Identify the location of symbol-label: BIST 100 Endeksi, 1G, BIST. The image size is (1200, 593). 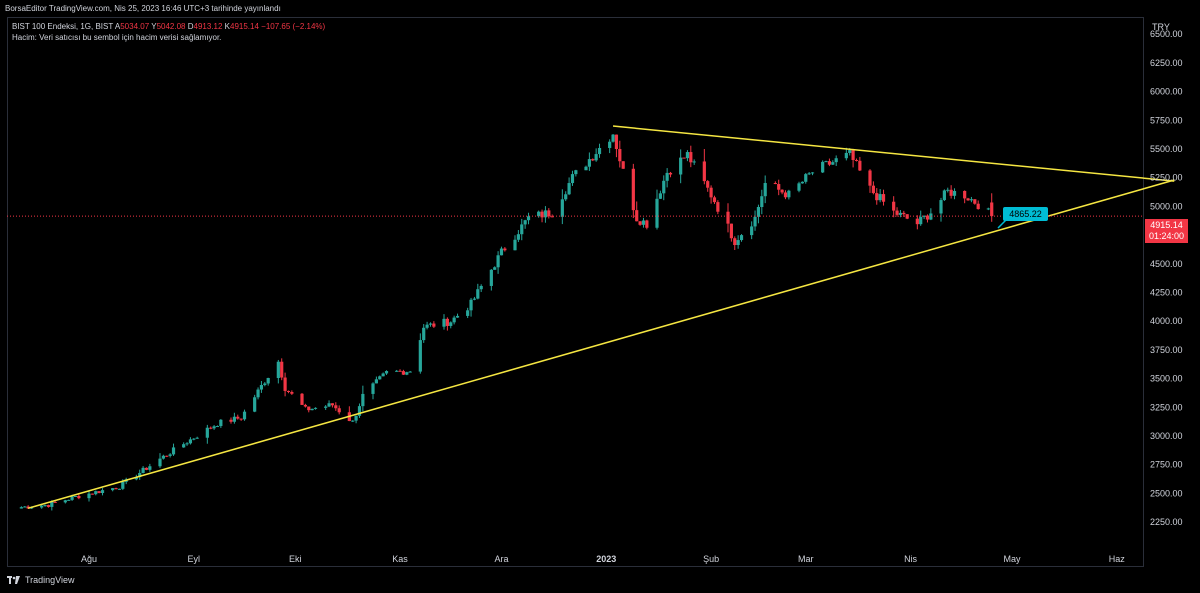
(63, 26).